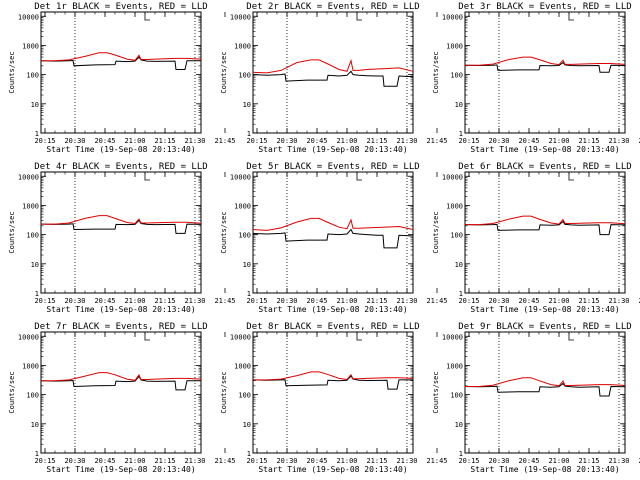 The height and width of the screenshot is (480, 640). Describe the element at coordinates (120, 327) in the screenshot. I see `chart-title: Det 7r BLACK = Events, RED = LLD` at that location.